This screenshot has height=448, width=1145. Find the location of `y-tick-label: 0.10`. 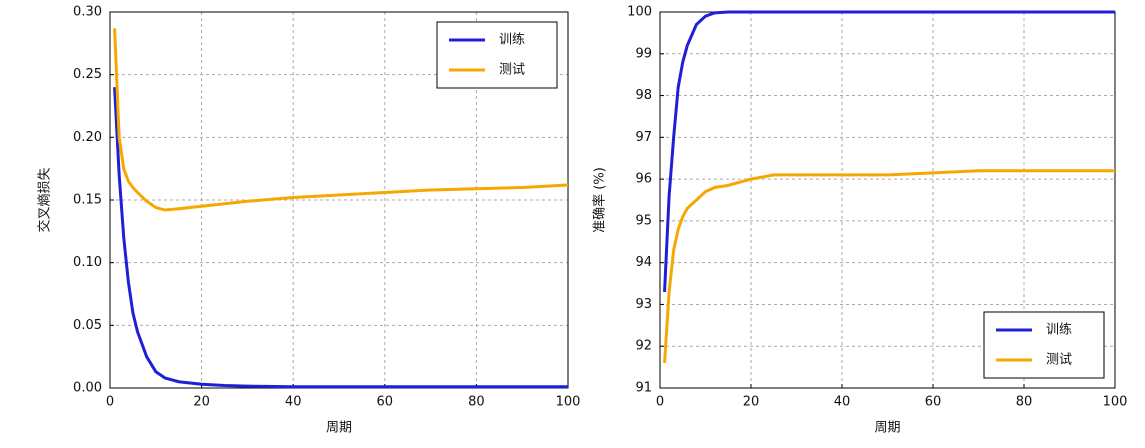

y-tick-label: 0.10 is located at coordinates (87, 262).